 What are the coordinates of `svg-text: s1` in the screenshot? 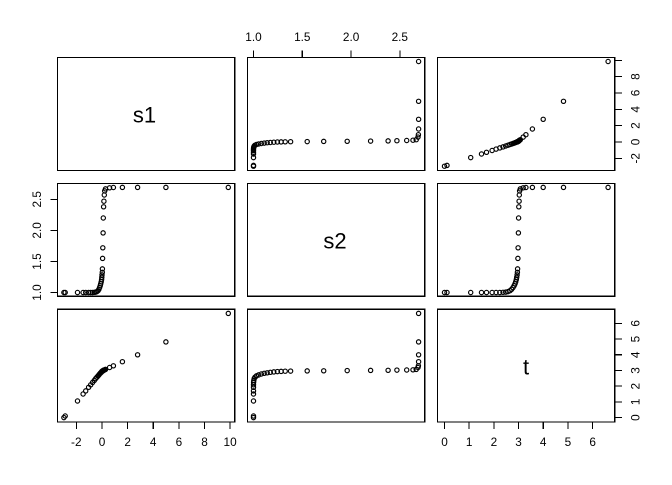 It's located at (144, 115).